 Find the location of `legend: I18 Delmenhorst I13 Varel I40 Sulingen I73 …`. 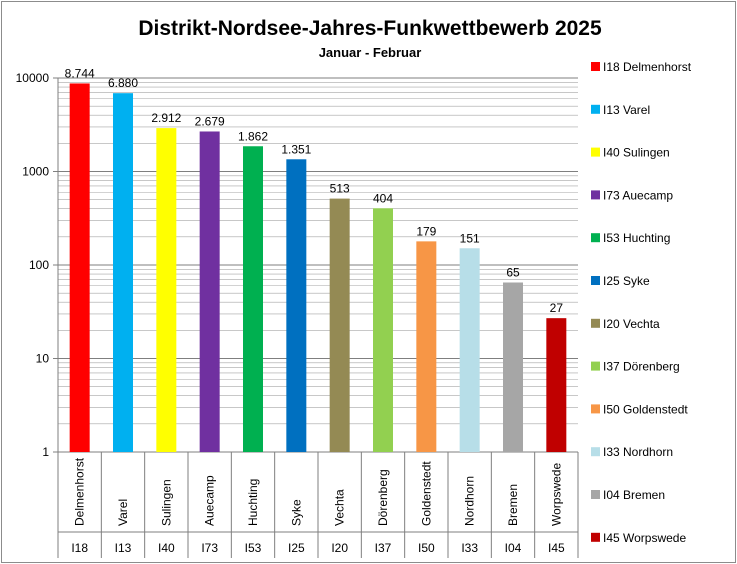

legend: I18 Delmenhorst I13 Varel I40 Sulingen I73 … is located at coordinates (641, 302).